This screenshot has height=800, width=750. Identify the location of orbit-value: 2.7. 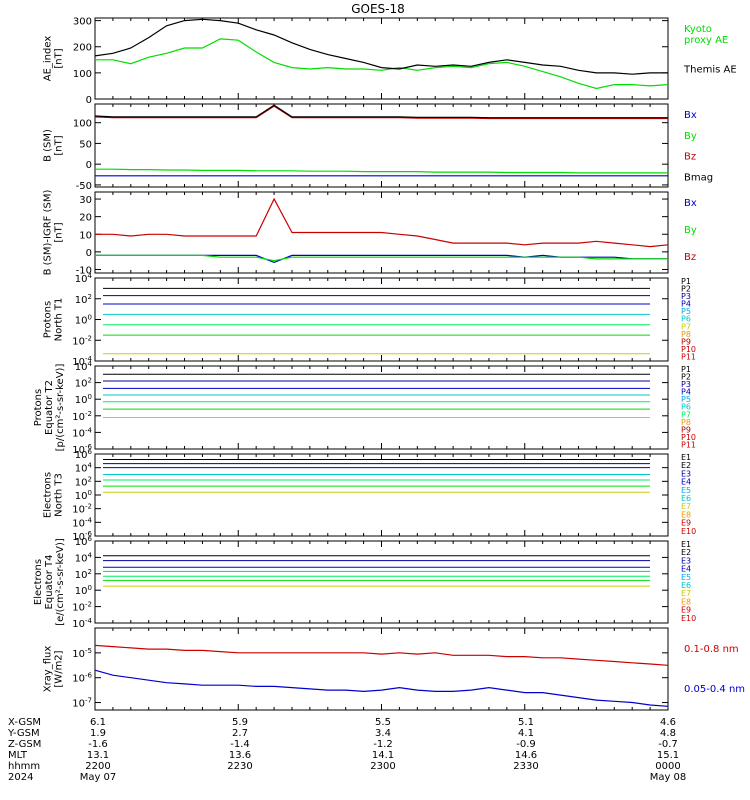
(240, 733).